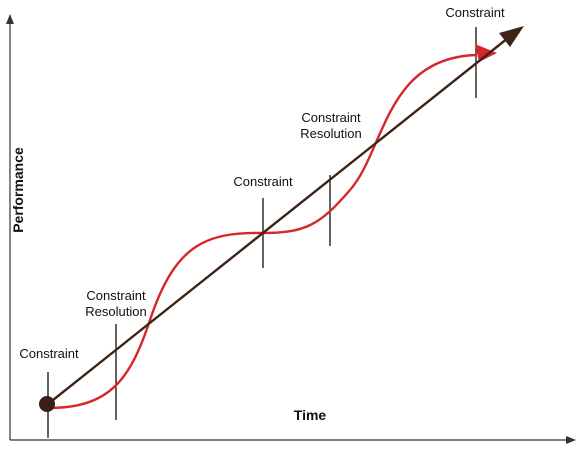  Describe the element at coordinates (49, 353) in the screenshot. I see `label-constraint-1: Constraint` at that location.